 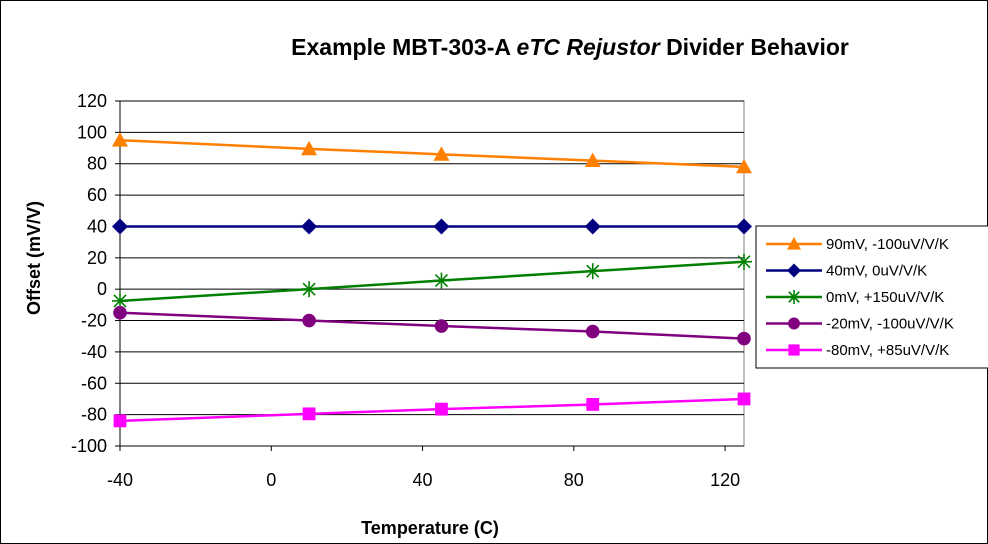 What do you see at coordinates (94, 321) in the screenshot?
I see `y-tick-label: -20` at bounding box center [94, 321].